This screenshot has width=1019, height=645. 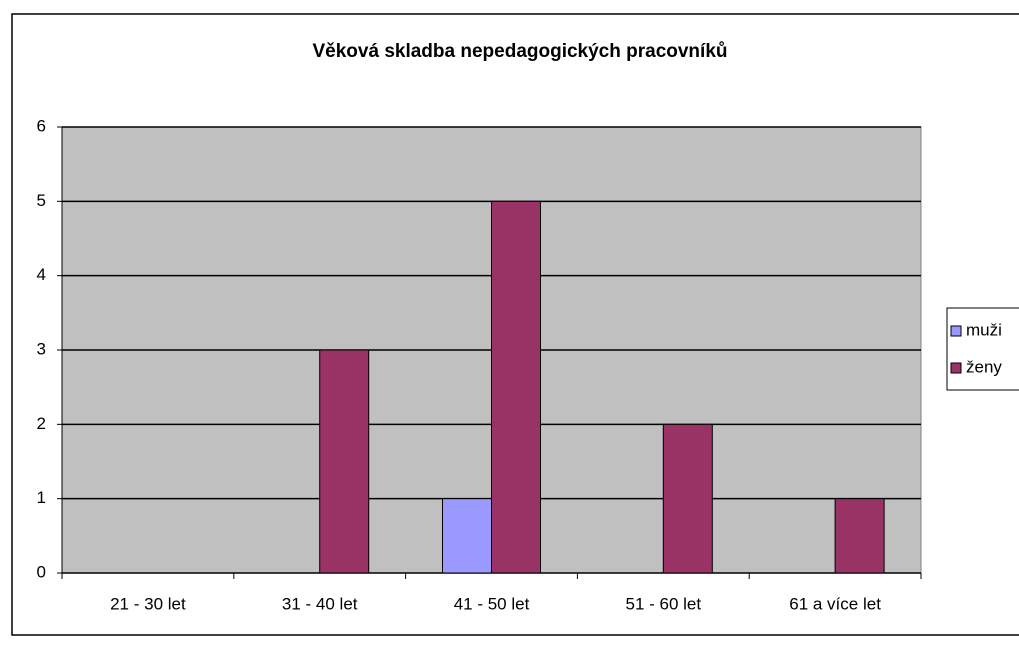 What do you see at coordinates (984, 366) in the screenshot?
I see `legend-label: ženy` at bounding box center [984, 366].